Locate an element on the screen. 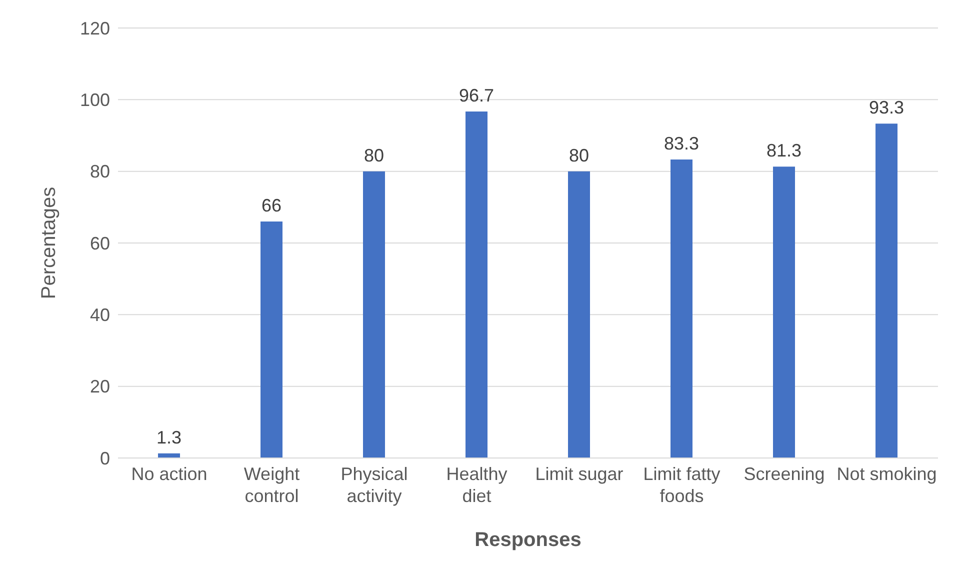 The height and width of the screenshot is (579, 955). data-label: 96.7 is located at coordinates (476, 95).